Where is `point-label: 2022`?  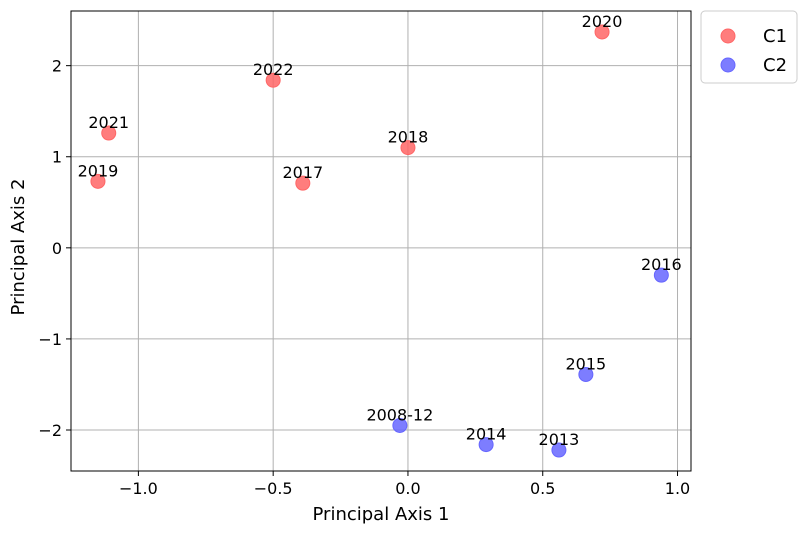 point-label: 2022 is located at coordinates (273, 69).